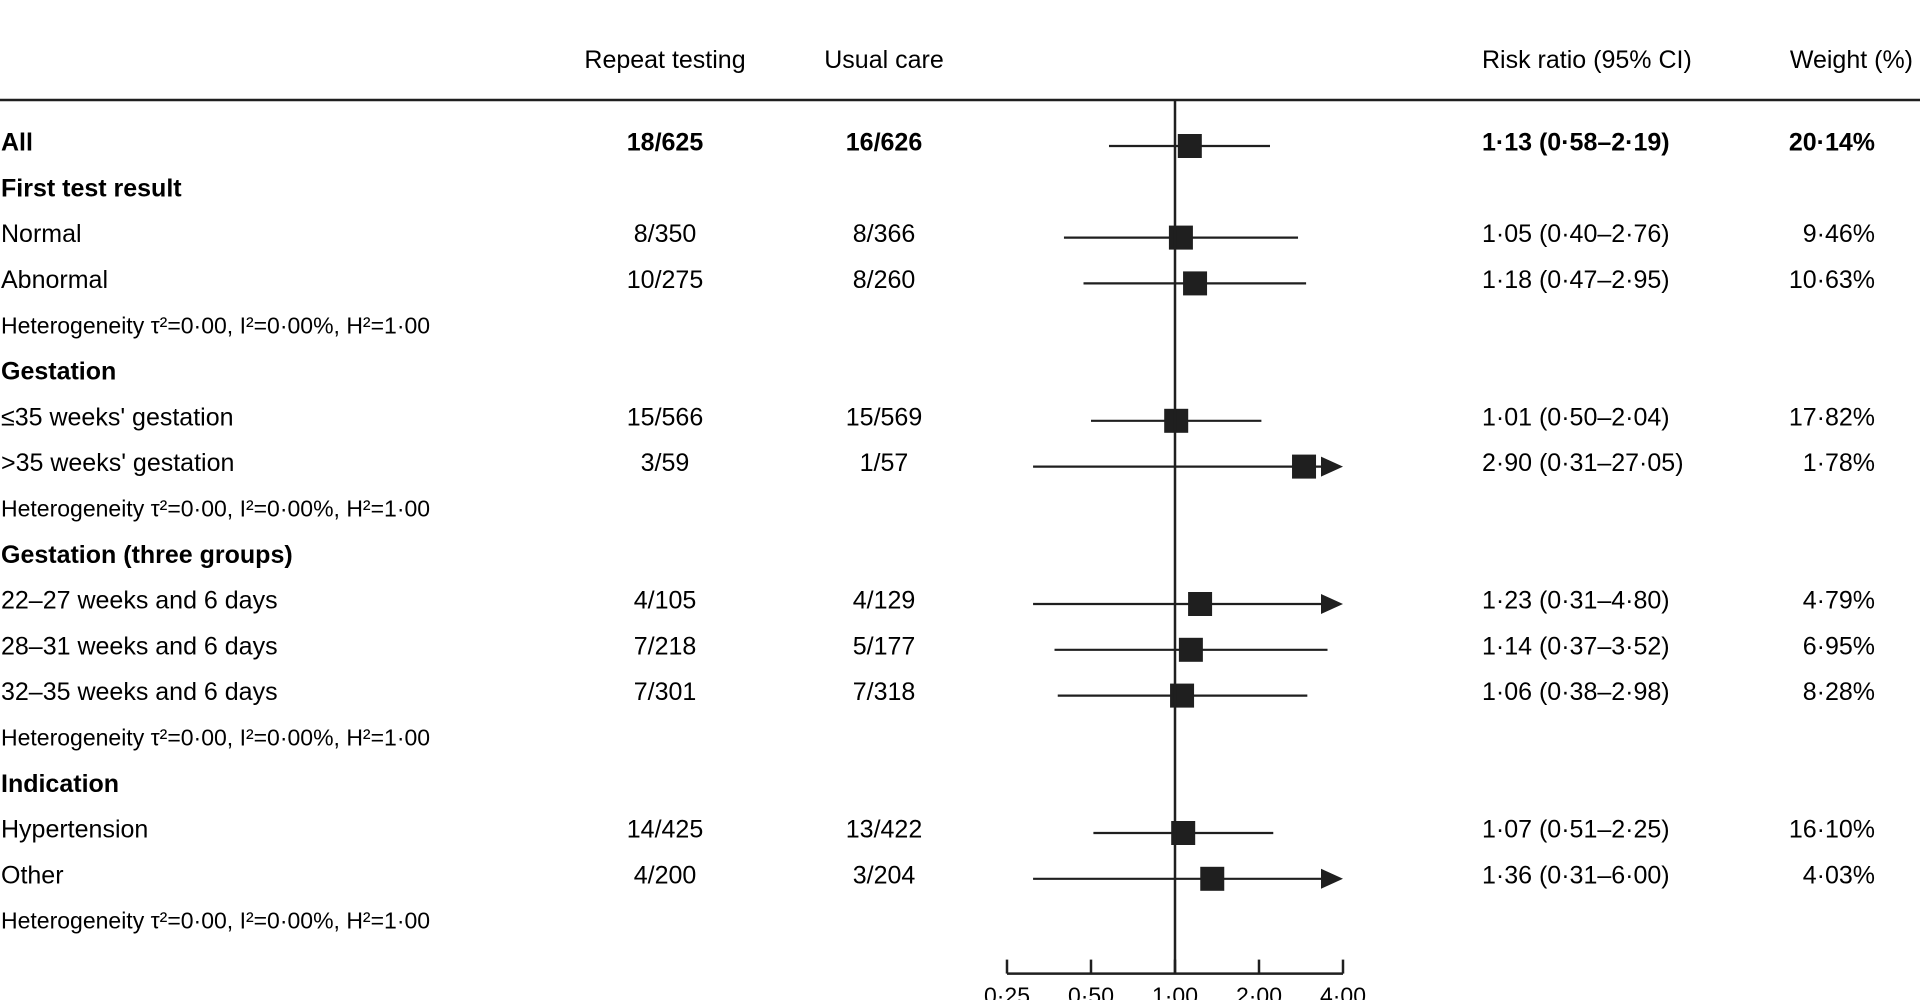  What do you see at coordinates (17, 143) in the screenshot?
I see `row-label: All` at bounding box center [17, 143].